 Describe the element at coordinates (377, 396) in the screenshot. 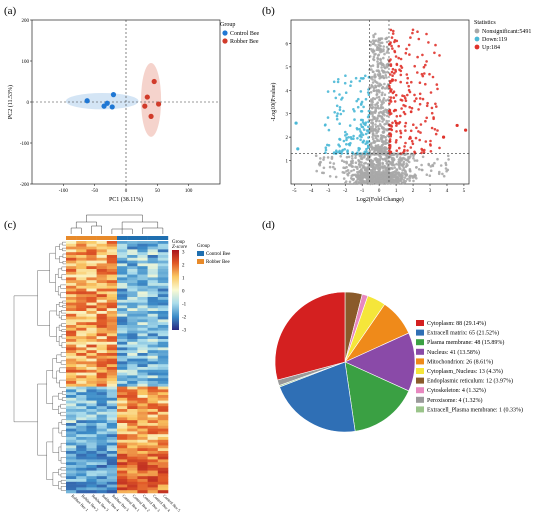

I see `pie-slice` at that location.